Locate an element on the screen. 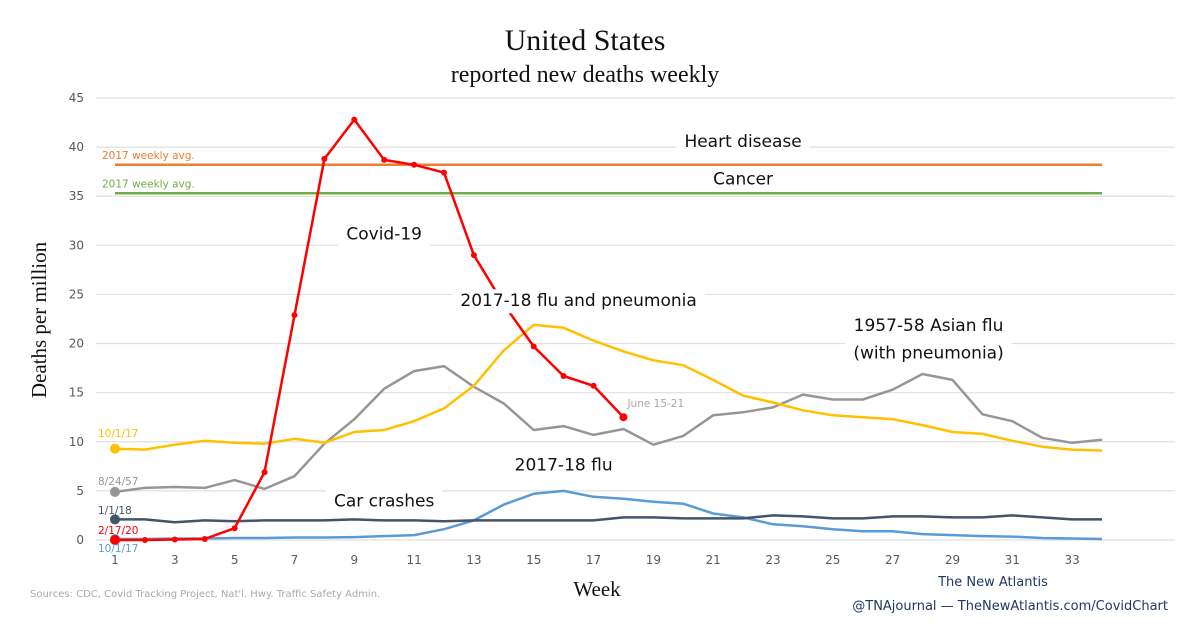  series-start-label: 1/1/18 is located at coordinates (115, 511).